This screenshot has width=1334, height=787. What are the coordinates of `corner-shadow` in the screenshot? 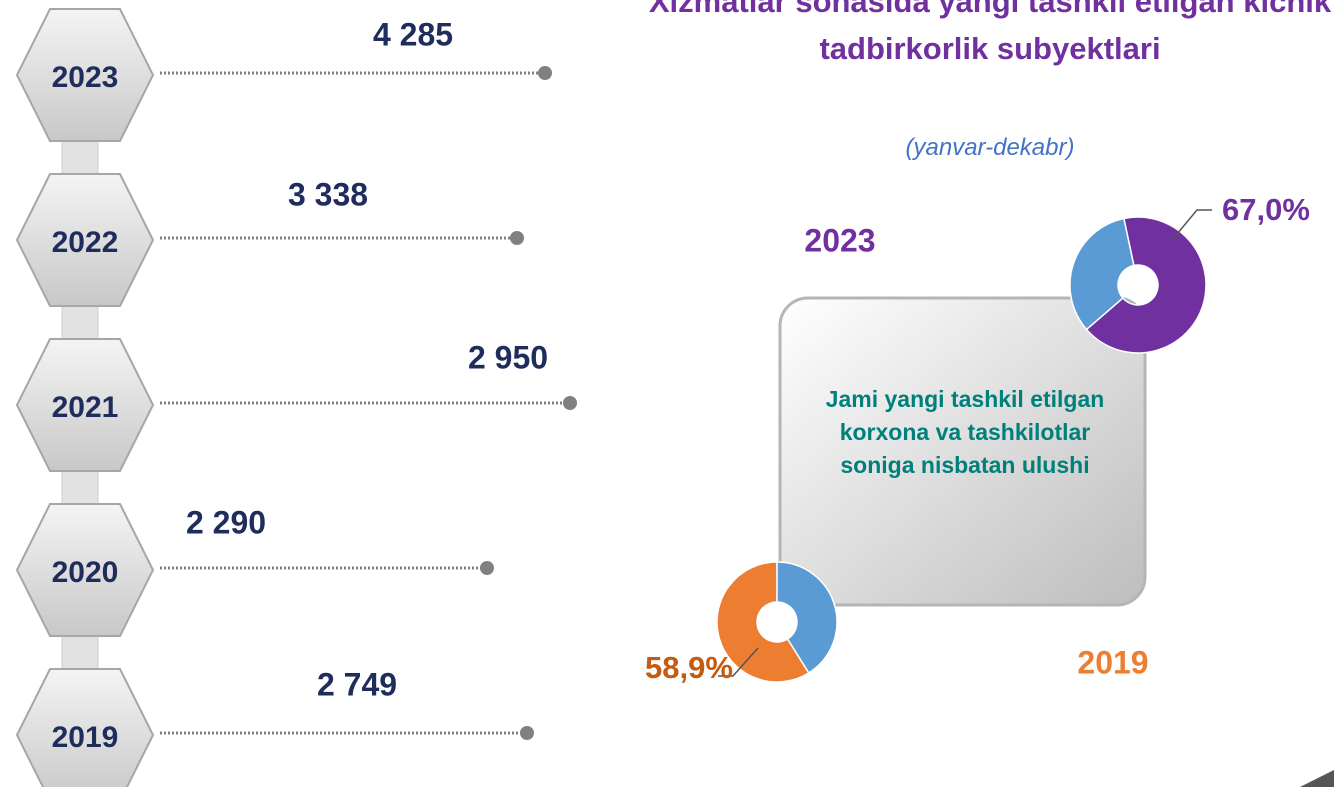 It's located at (1317, 778).